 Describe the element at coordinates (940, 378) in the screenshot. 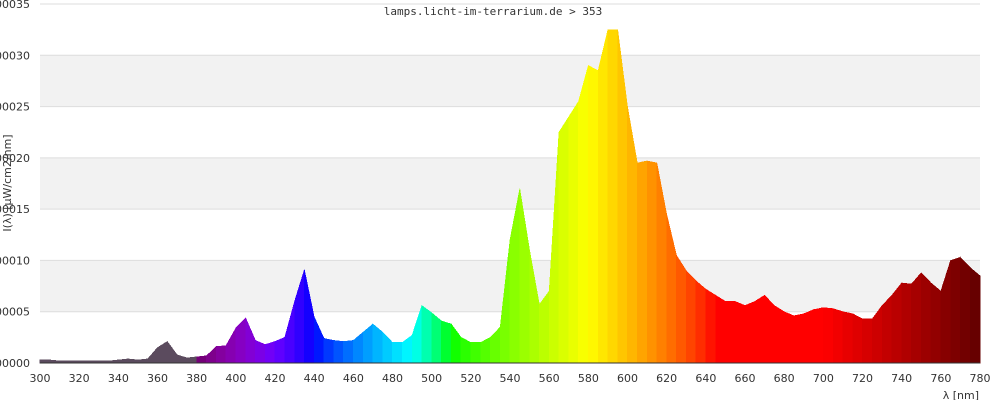

I see `x-tick-label: 760` at that location.